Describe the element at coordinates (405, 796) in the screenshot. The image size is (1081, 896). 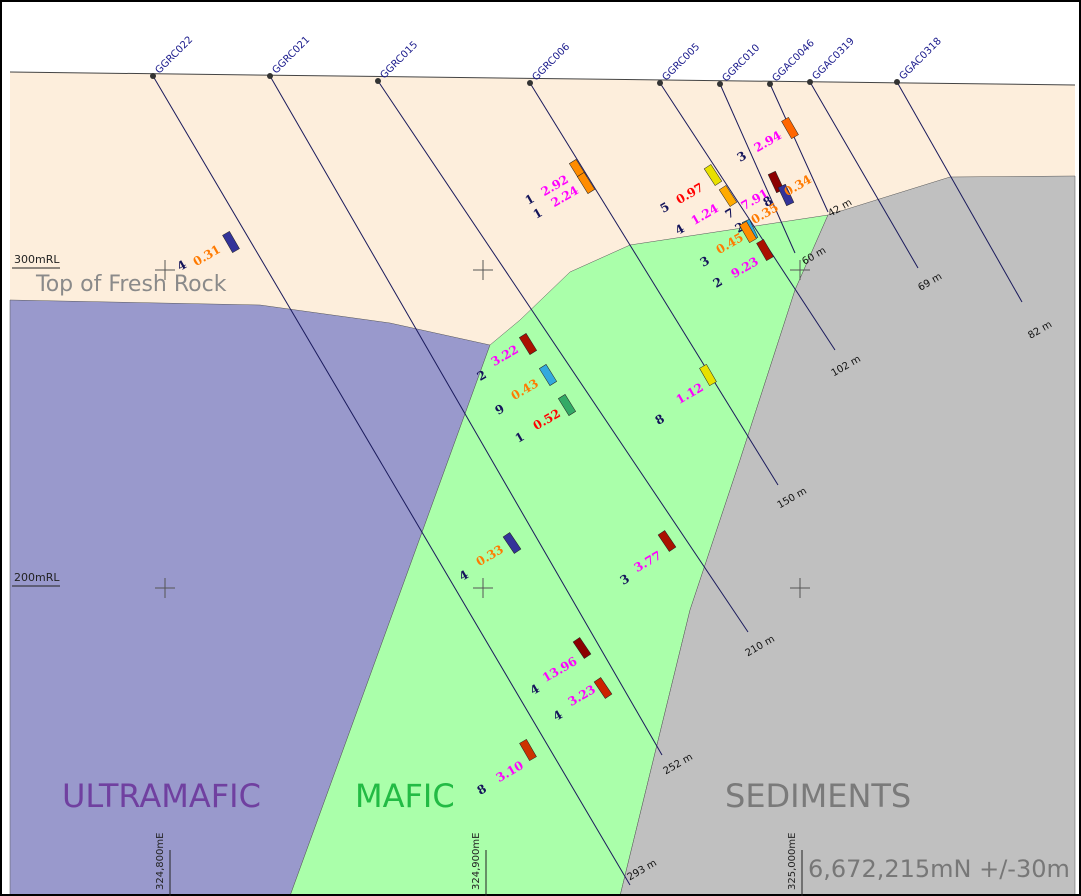
I see `unit-label: MAFIC` at that location.